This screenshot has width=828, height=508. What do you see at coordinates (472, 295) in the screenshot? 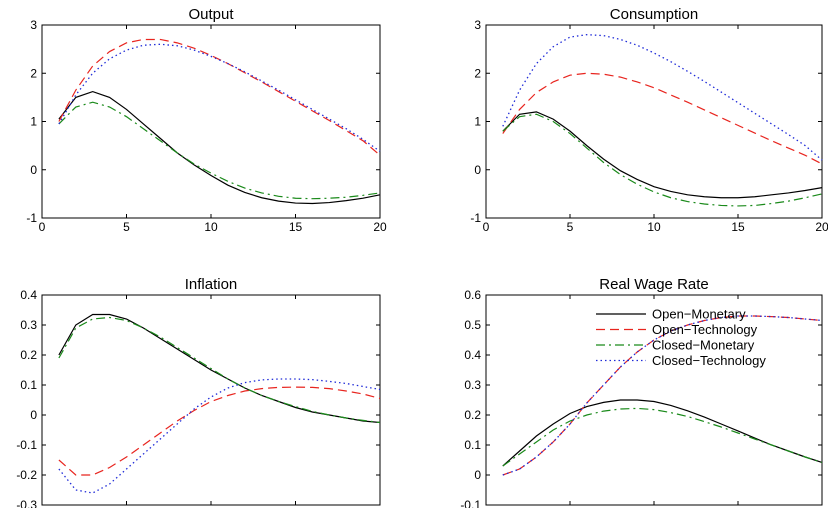
I see `y-tick-label: 0.6` at bounding box center [472, 295].